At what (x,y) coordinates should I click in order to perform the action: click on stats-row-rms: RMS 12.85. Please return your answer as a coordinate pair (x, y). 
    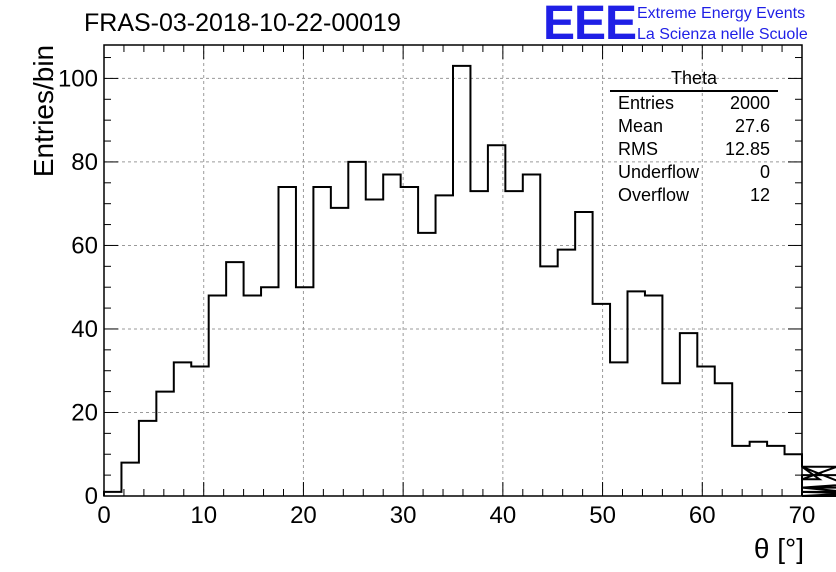
    Looking at the image, I should click on (694, 149).